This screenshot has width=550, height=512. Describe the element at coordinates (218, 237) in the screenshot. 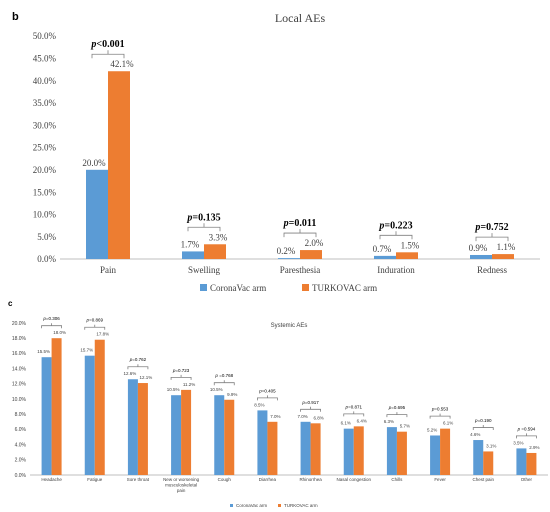

I see `data-label-turkovac: 3.3%` at that location.